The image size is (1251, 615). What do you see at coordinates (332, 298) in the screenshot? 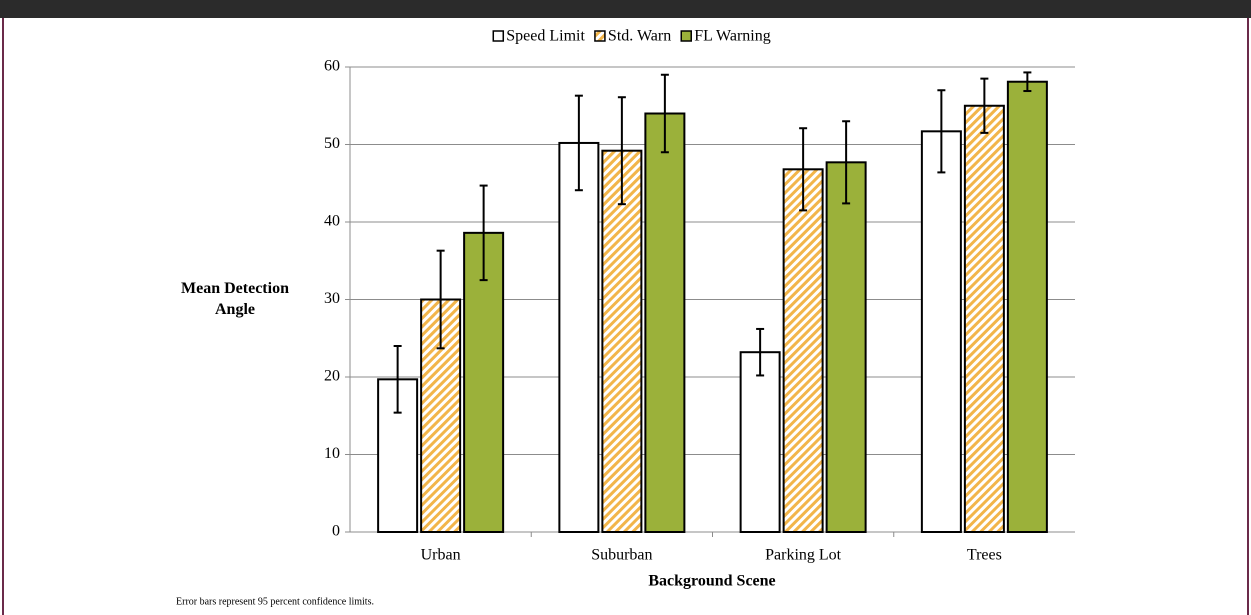
I see `y-tick-label: 30` at bounding box center [332, 298].